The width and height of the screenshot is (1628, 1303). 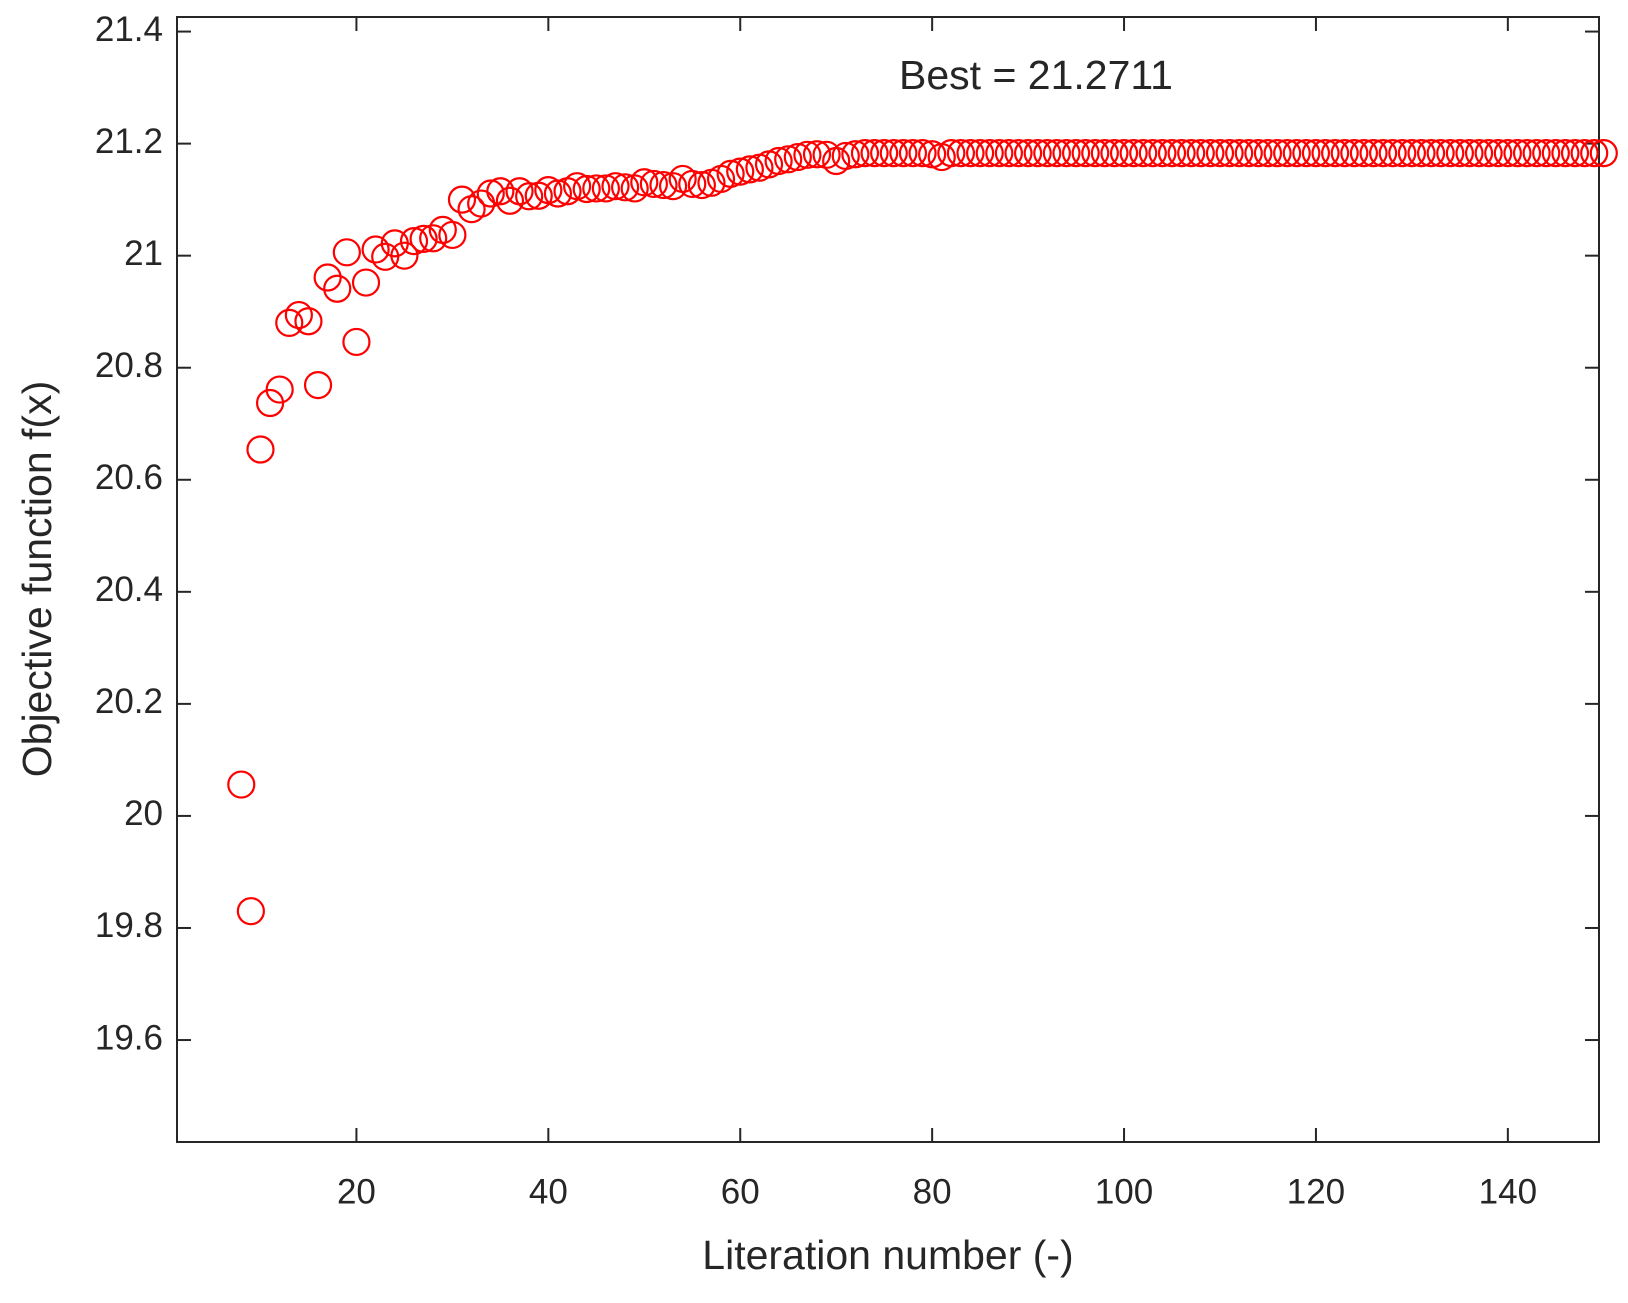 I want to click on y-tick-label: 20.2, so click(x=129, y=701).